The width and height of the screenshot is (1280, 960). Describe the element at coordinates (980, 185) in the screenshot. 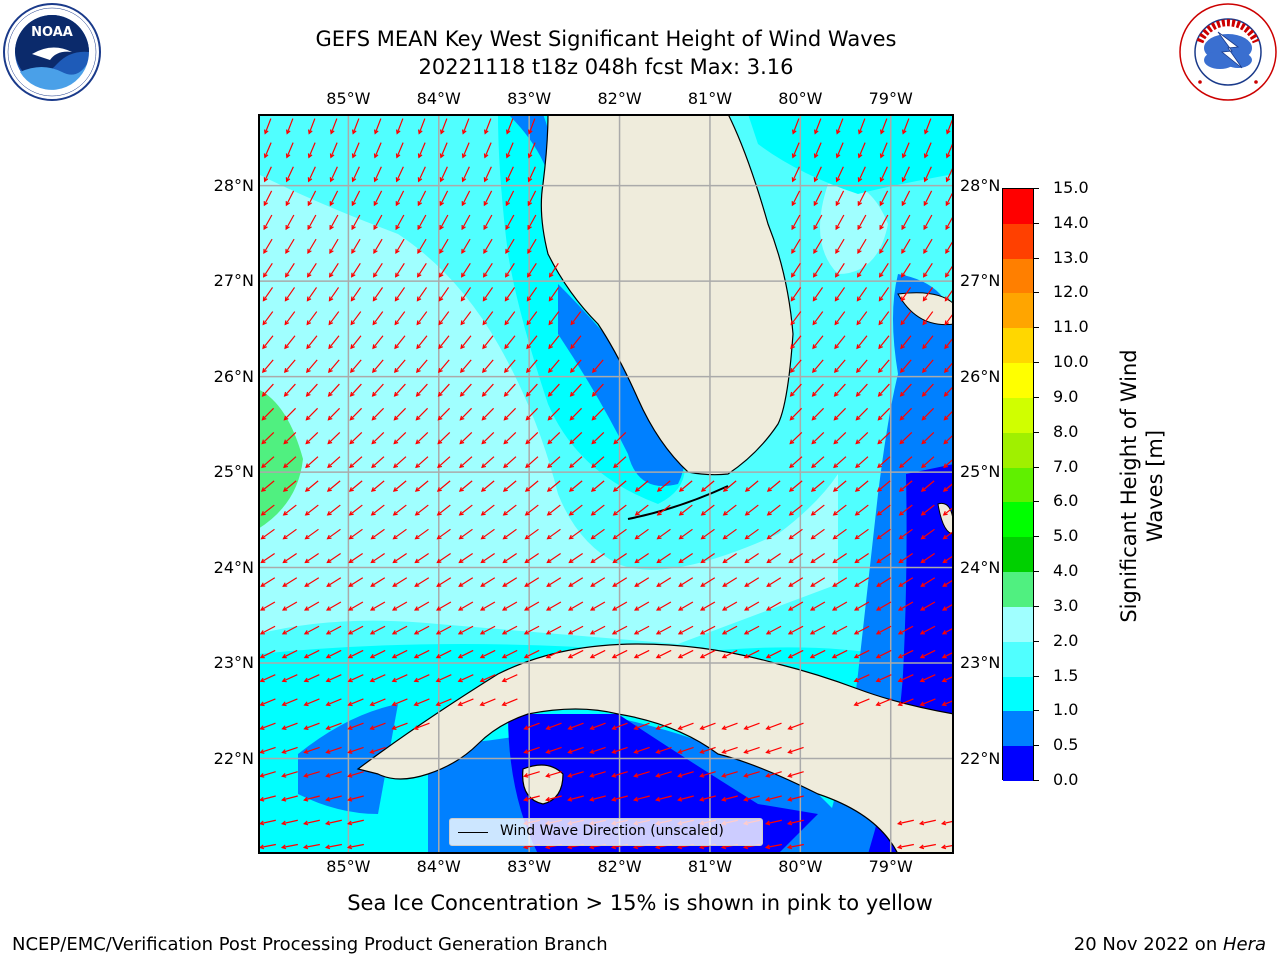

I see `lat-tick-label-right: 28°N` at that location.